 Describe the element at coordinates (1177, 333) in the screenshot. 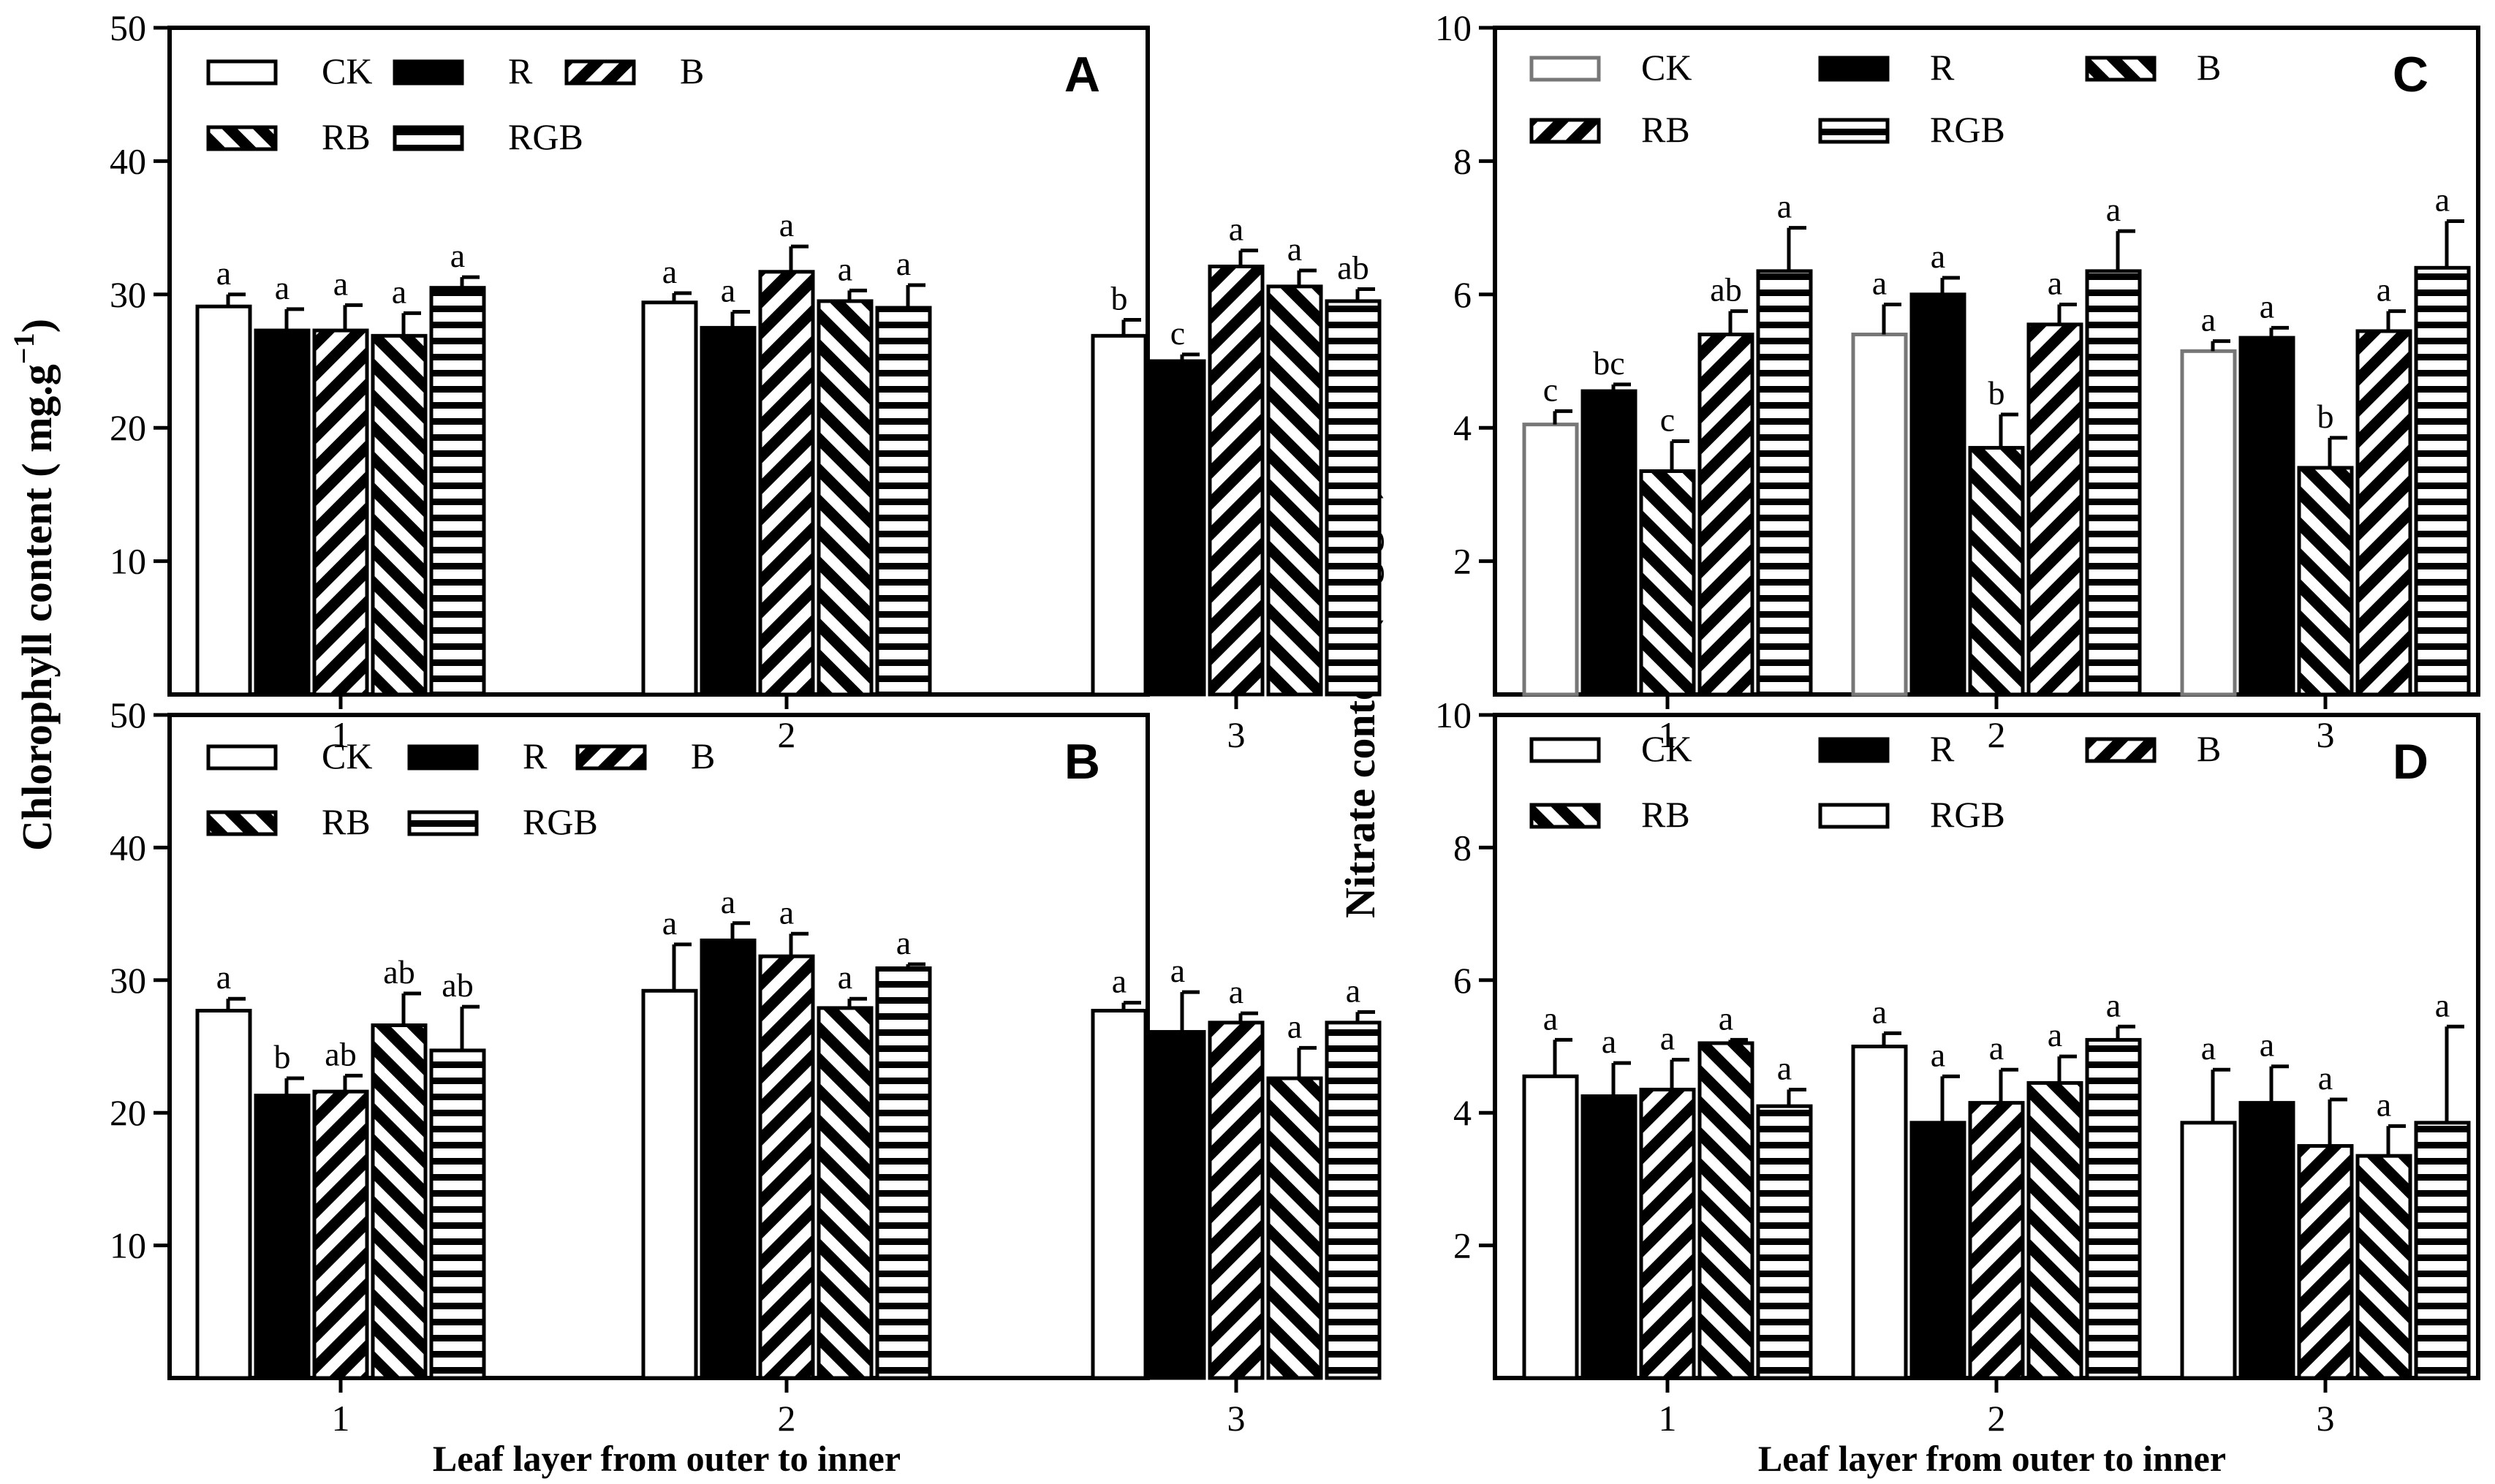

I see `significance-label: c` at that location.